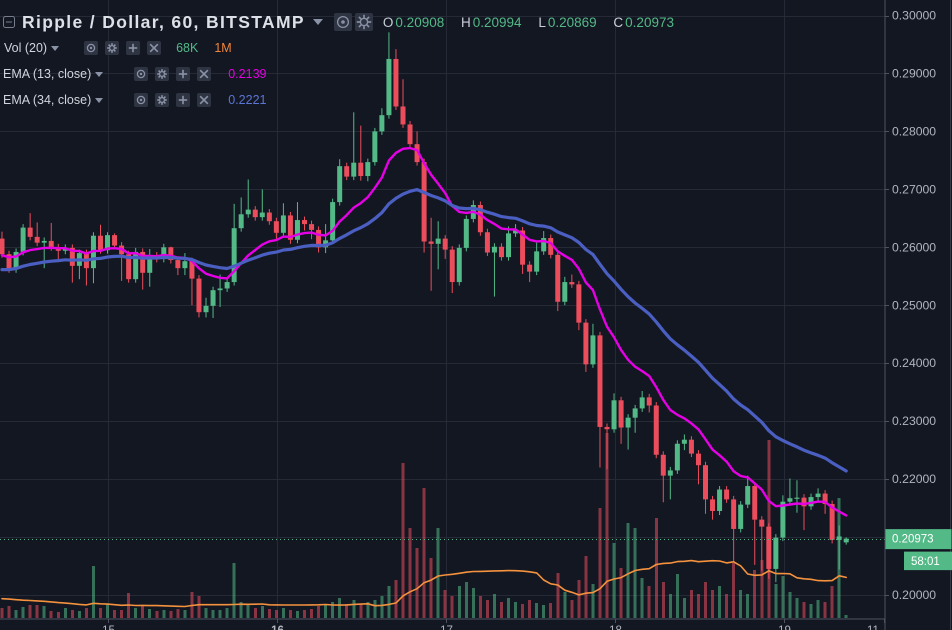 The height and width of the screenshot is (630, 952). What do you see at coordinates (187, 48) in the screenshot?
I see `indicator-value: 68K` at bounding box center [187, 48].